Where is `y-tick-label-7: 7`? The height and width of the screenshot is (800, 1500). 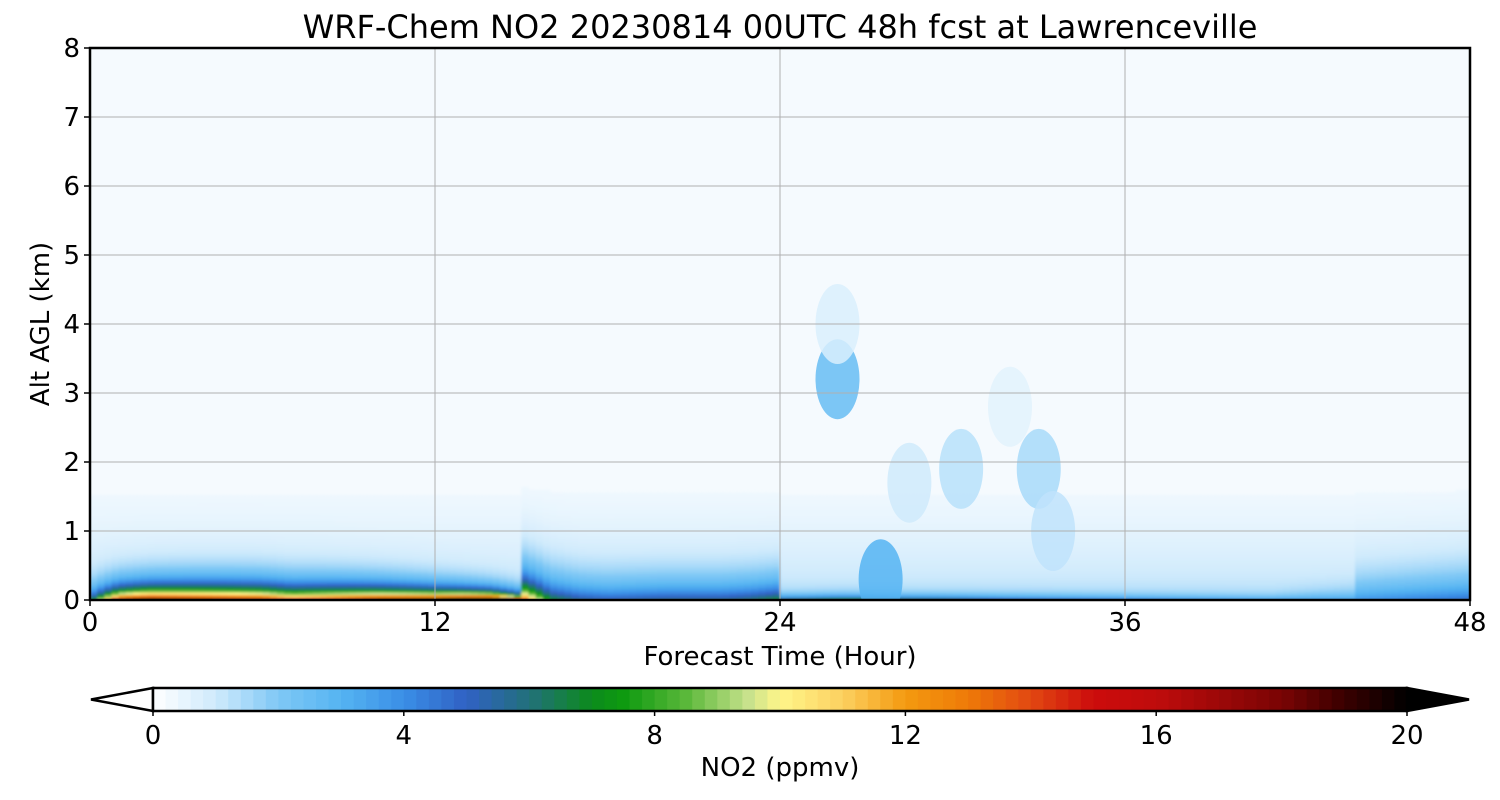
y-tick-label-7: 7 is located at coordinates (71, 118).